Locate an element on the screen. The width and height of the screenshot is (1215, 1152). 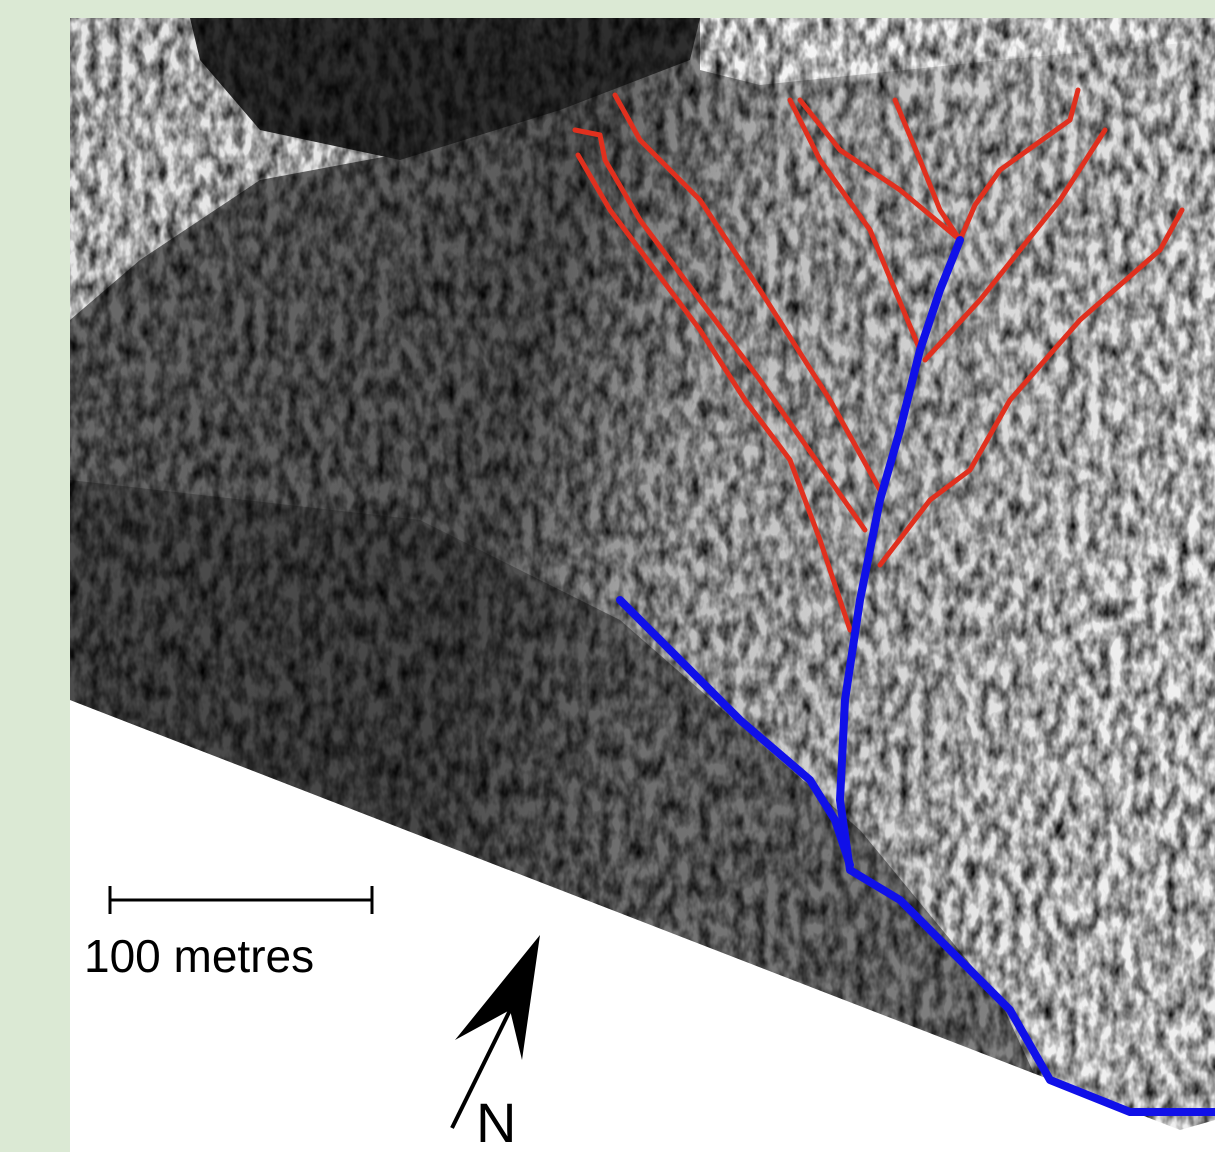
arrow-head is located at coordinates (497, 997).